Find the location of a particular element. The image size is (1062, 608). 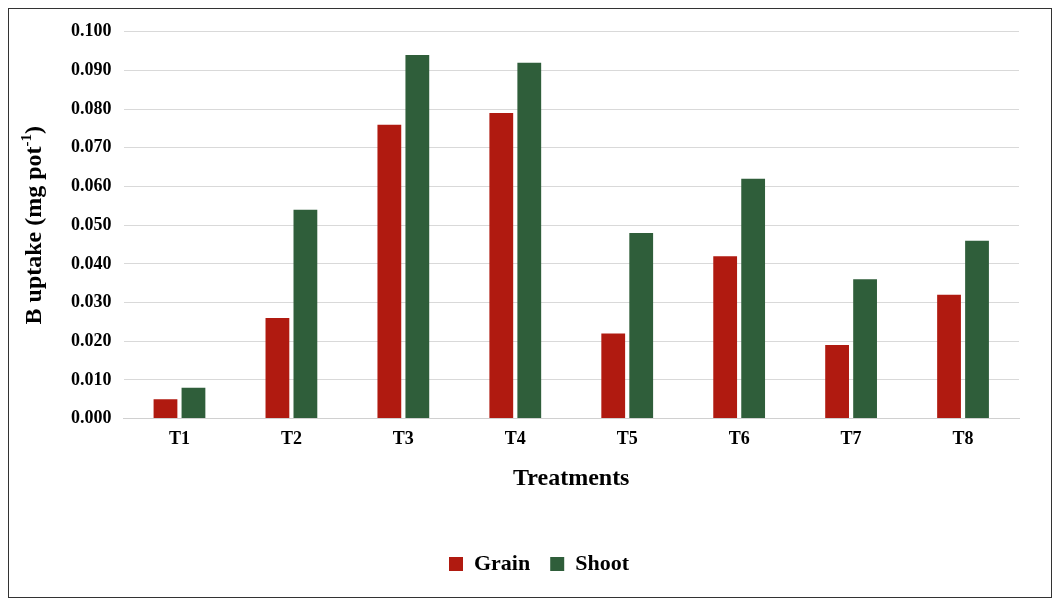

x-tick-label: T4 is located at coordinates (515, 438).